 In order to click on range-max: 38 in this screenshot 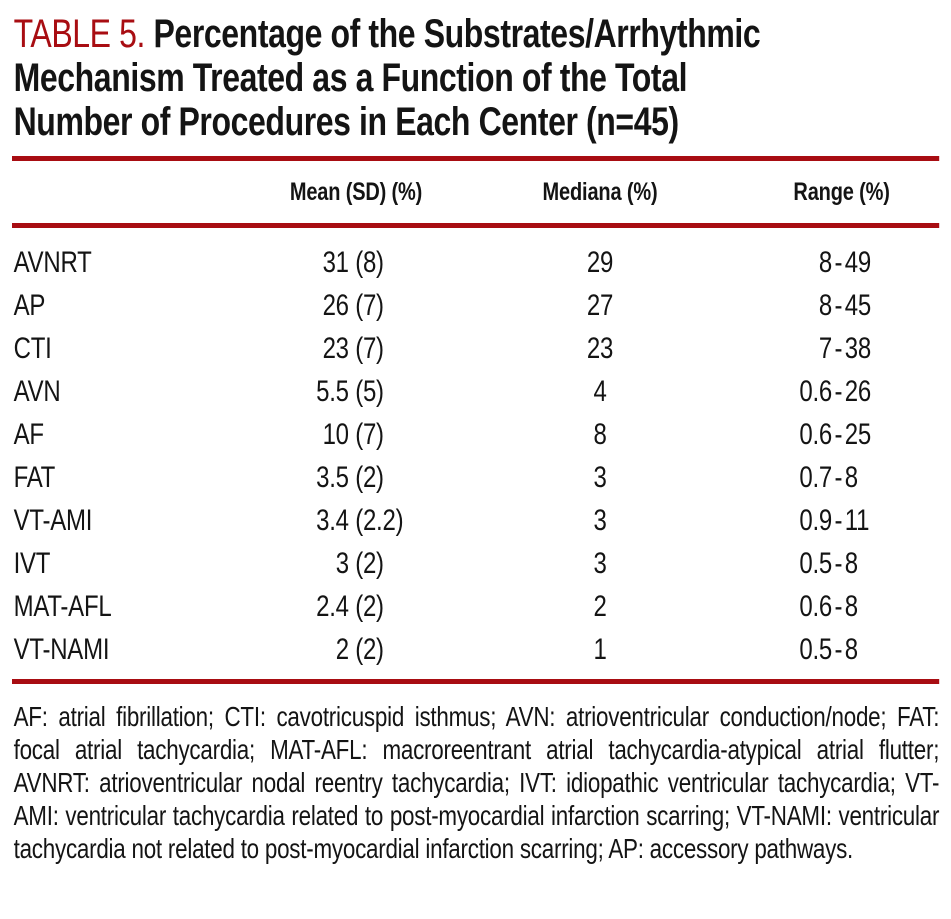, I will do `click(858, 348)`.